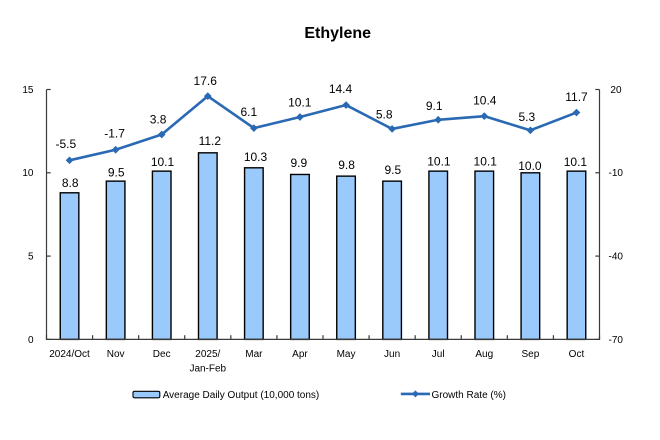  What do you see at coordinates (158, 119) in the screenshot?
I see `svg-text: 3.8` at bounding box center [158, 119].